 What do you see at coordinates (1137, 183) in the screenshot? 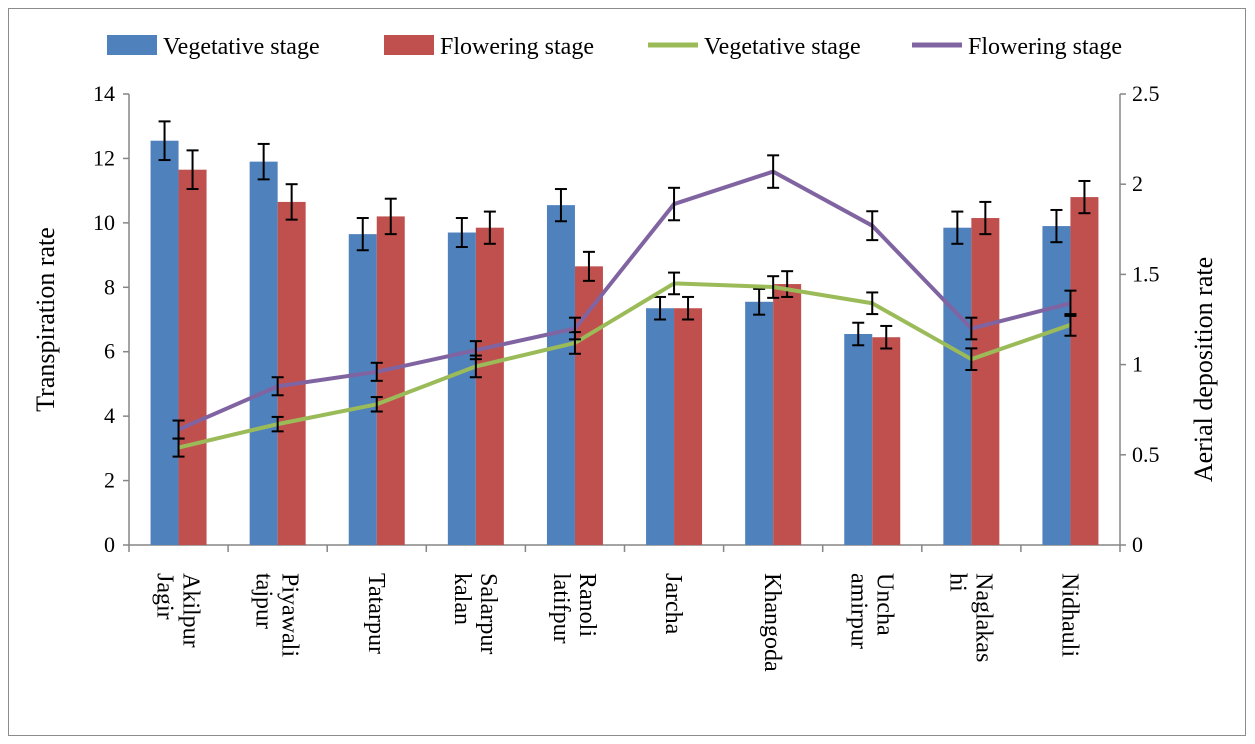
I see `right-tick-label: 2` at bounding box center [1137, 183].